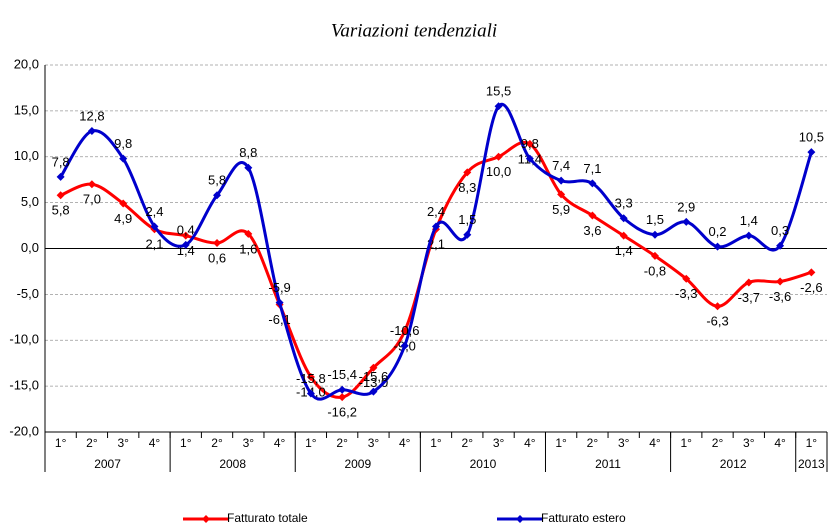 The height and width of the screenshot is (530, 829). Describe the element at coordinates (232, 464) in the screenshot. I see `year-label: 2008` at that location.